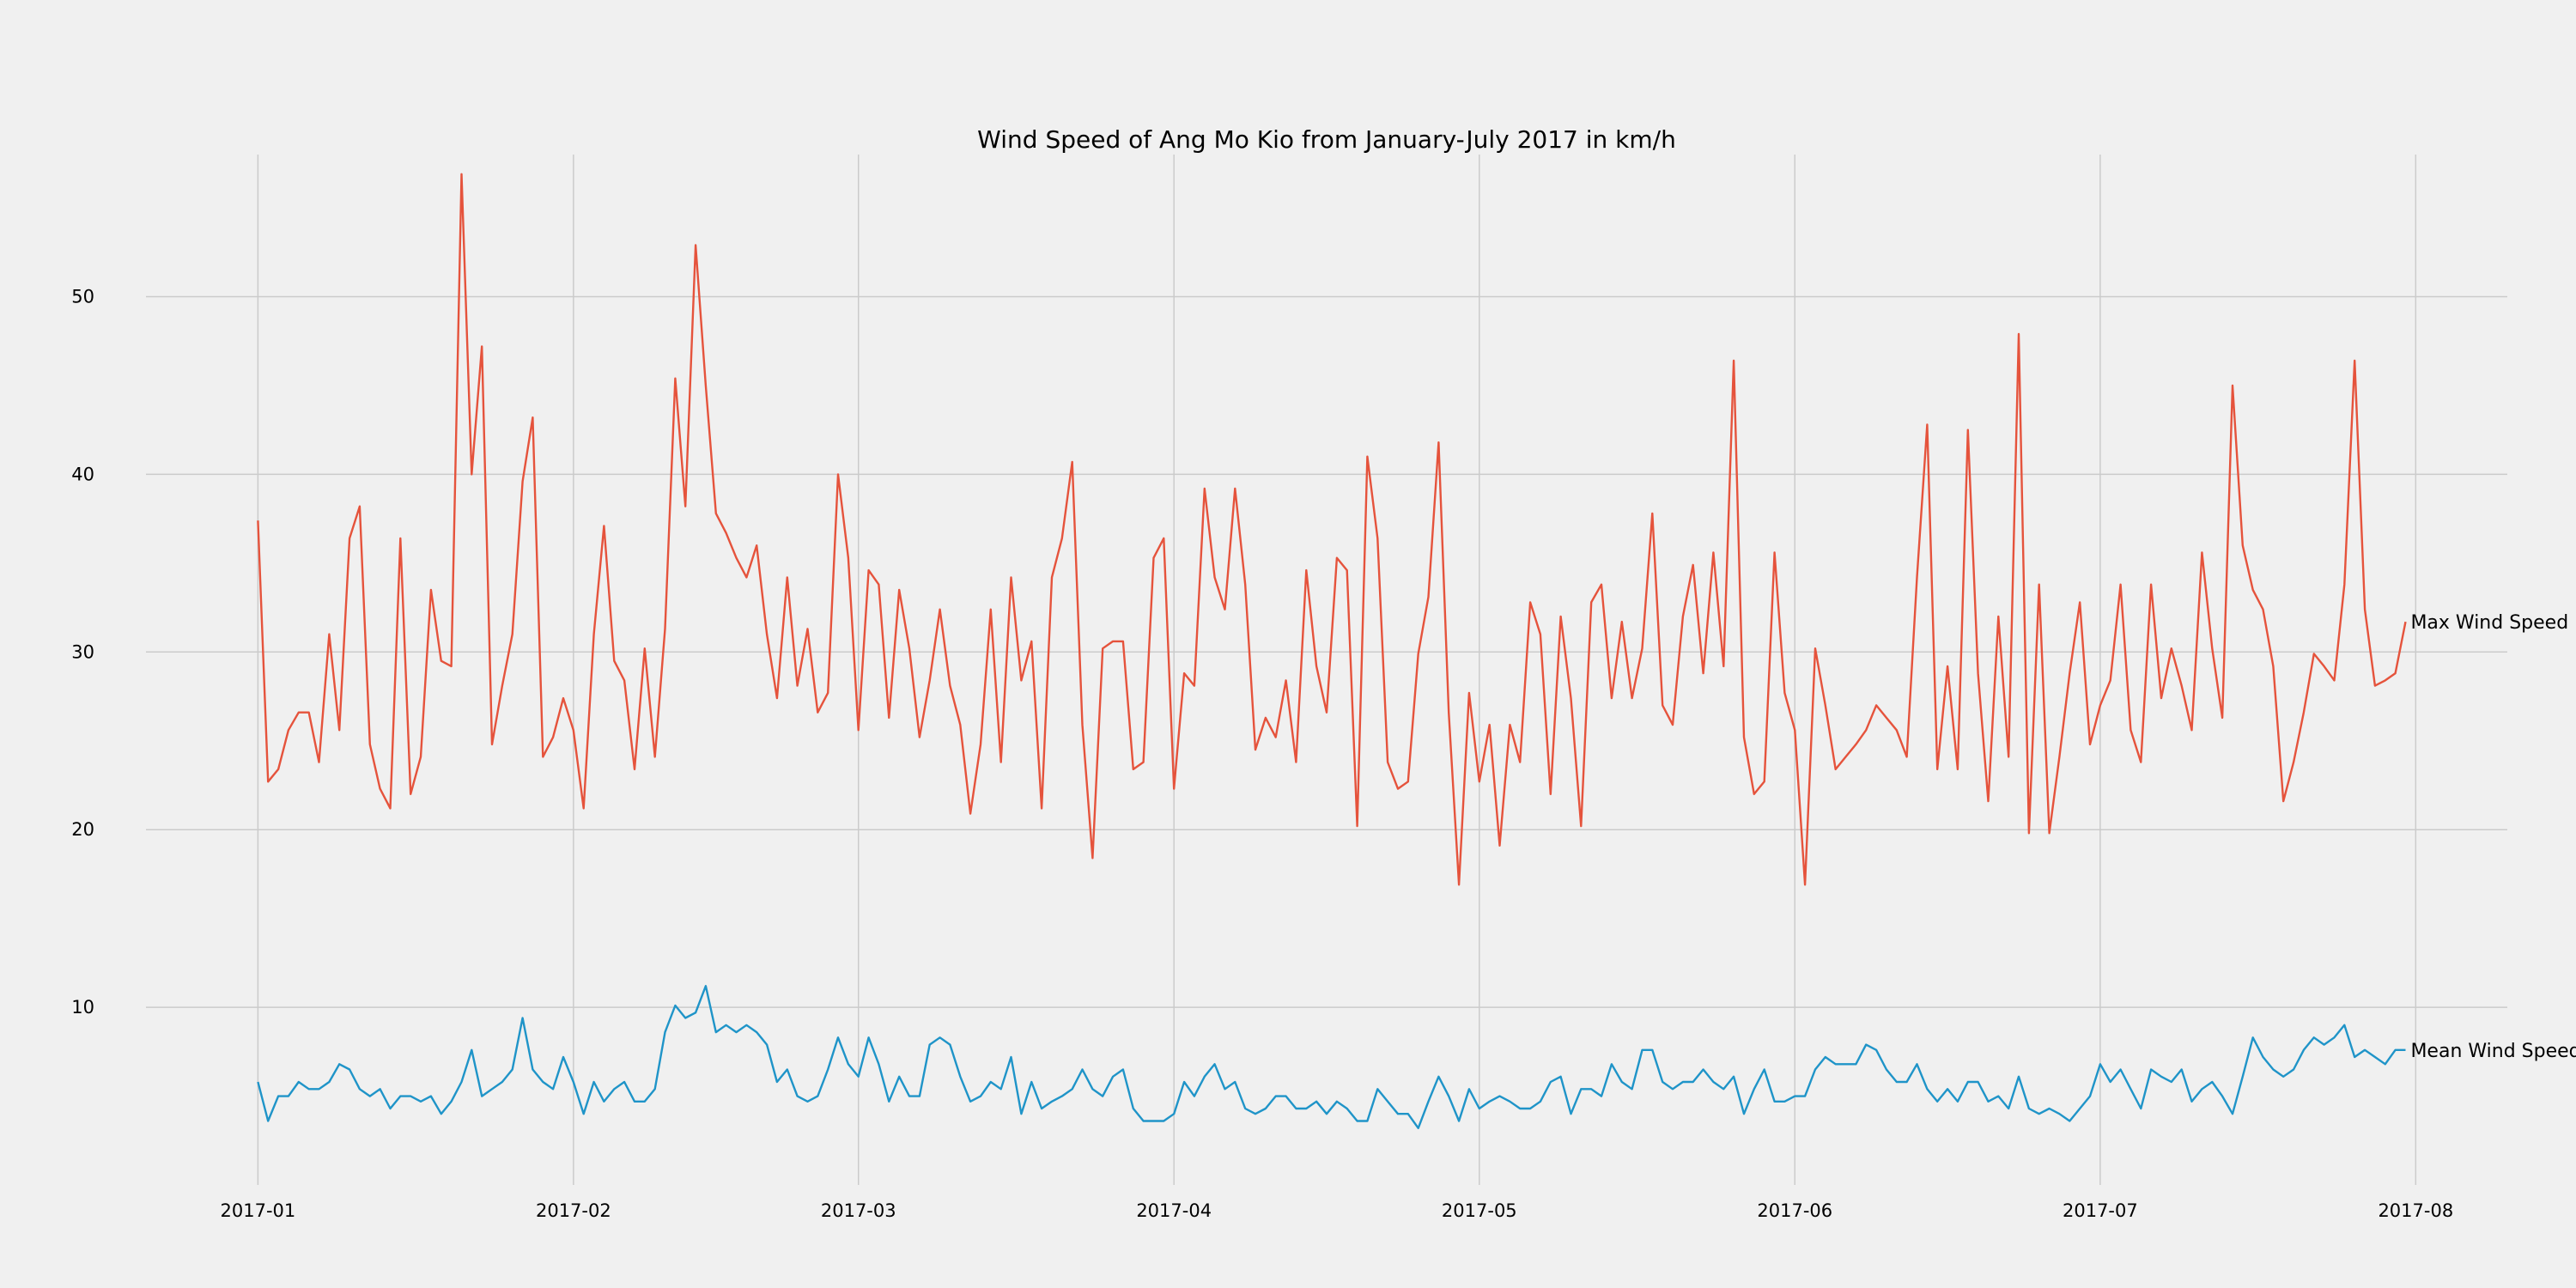 This screenshot has width=2576, height=1288. Describe the element at coordinates (2100, 1210) in the screenshot. I see `x-tick-label: 2017-07` at that location.